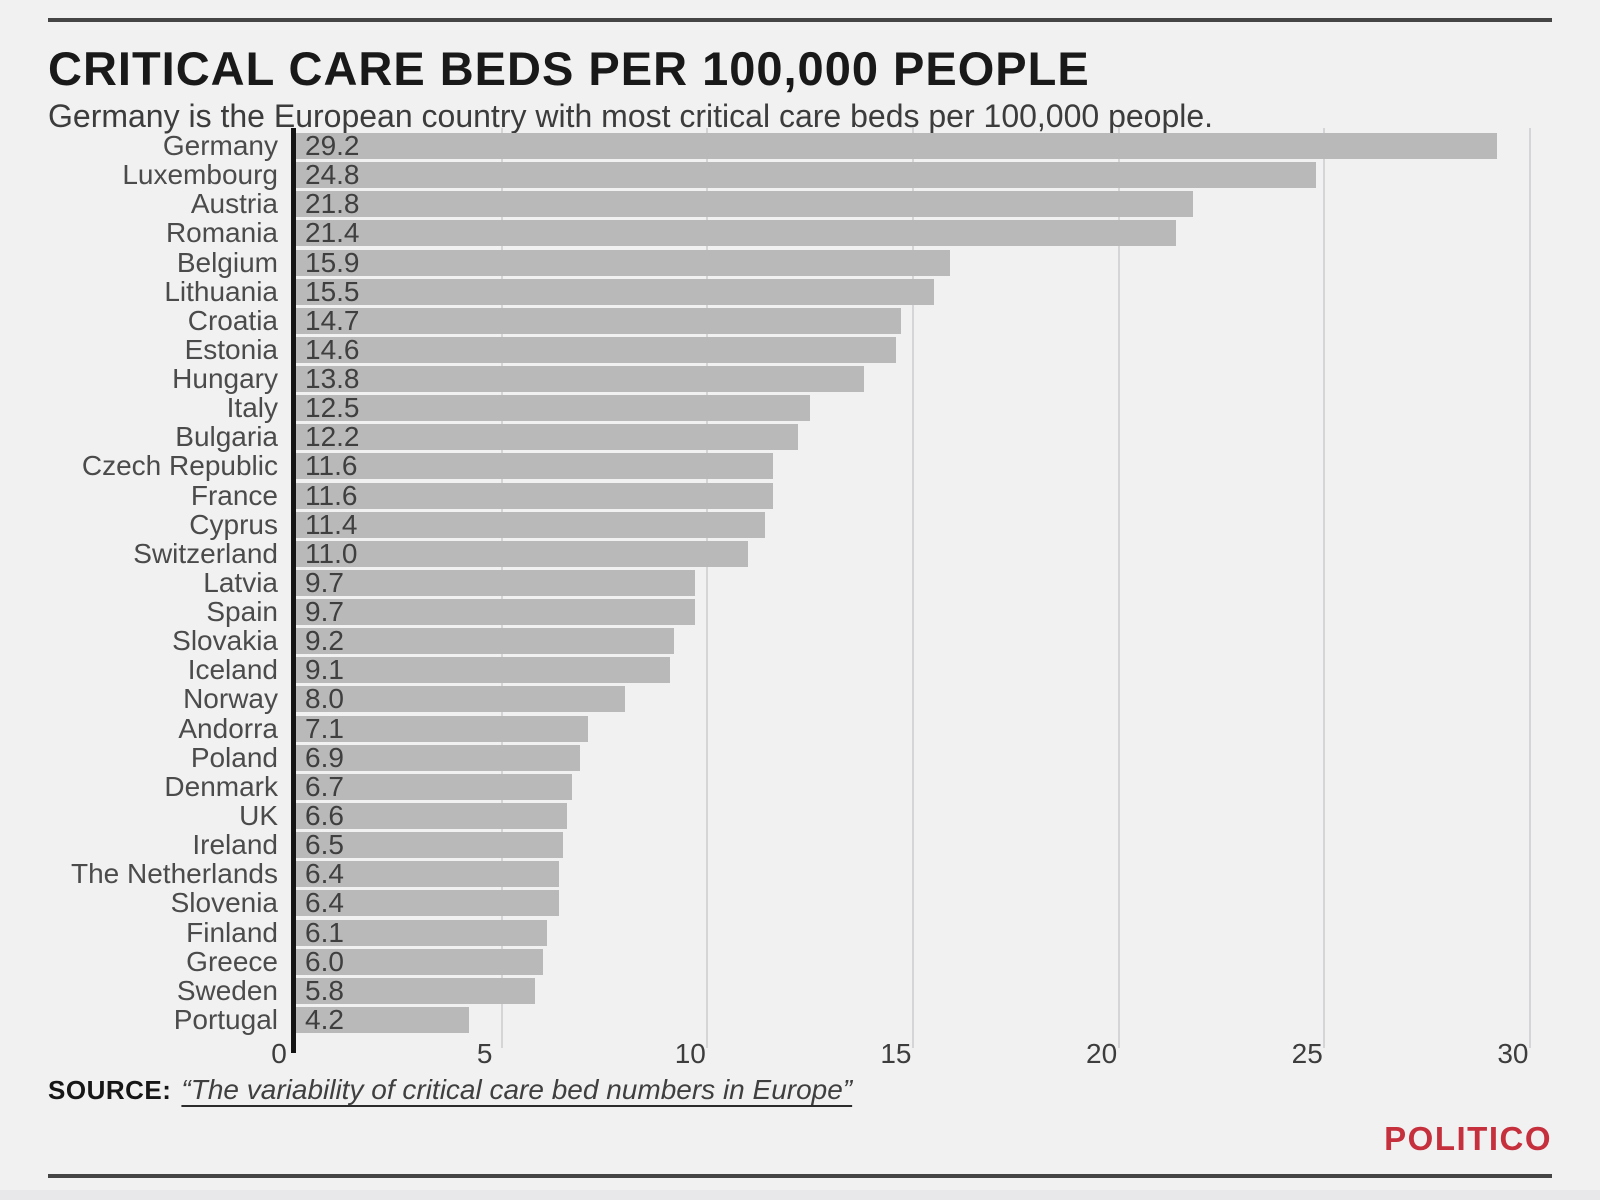  I want to click on bar: 12.2, so click(547, 437).